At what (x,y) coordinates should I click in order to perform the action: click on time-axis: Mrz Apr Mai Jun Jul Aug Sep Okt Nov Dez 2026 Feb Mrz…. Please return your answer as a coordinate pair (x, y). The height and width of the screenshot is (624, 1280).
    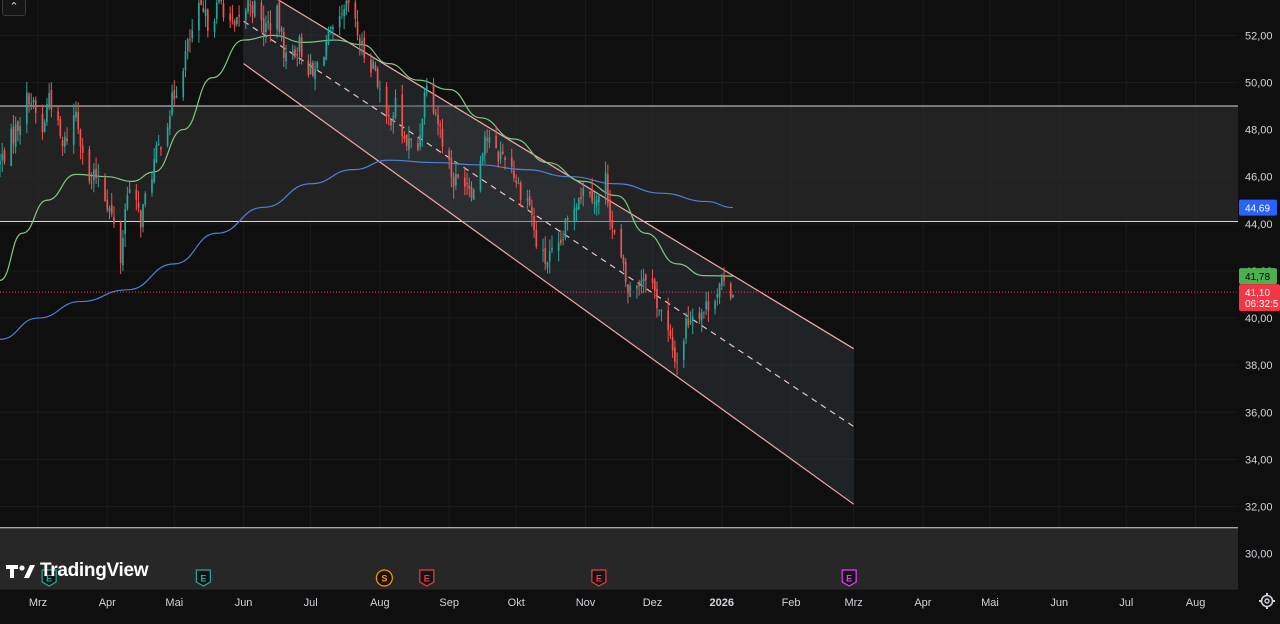
    Looking at the image, I should click on (640, 606).